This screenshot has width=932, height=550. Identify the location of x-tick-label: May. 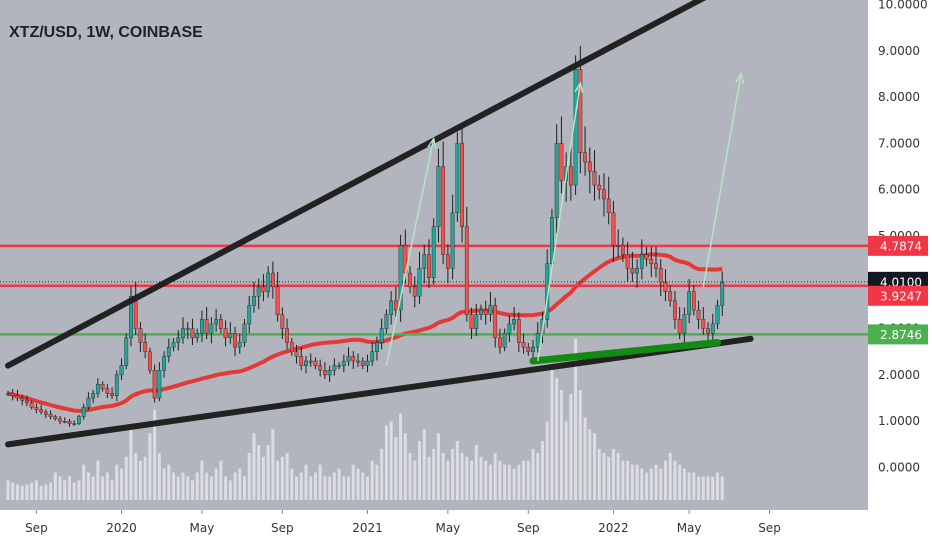
(202, 528).